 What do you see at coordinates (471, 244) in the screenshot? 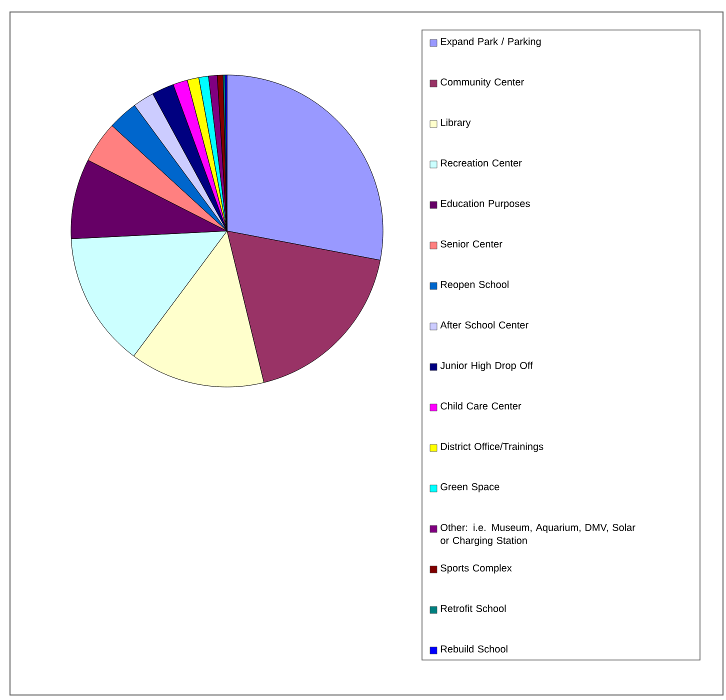
I see `legend-label: Senior Center` at bounding box center [471, 244].